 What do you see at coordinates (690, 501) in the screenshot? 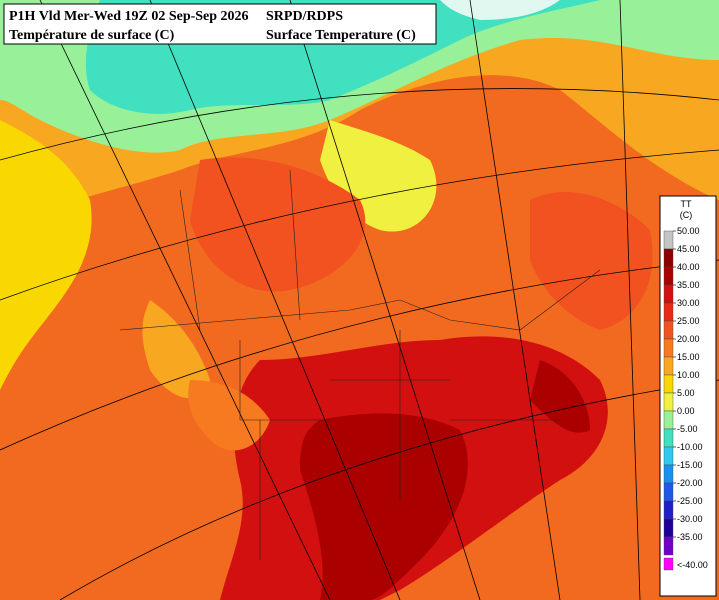
I see `legend-label: -25.00` at bounding box center [690, 501].